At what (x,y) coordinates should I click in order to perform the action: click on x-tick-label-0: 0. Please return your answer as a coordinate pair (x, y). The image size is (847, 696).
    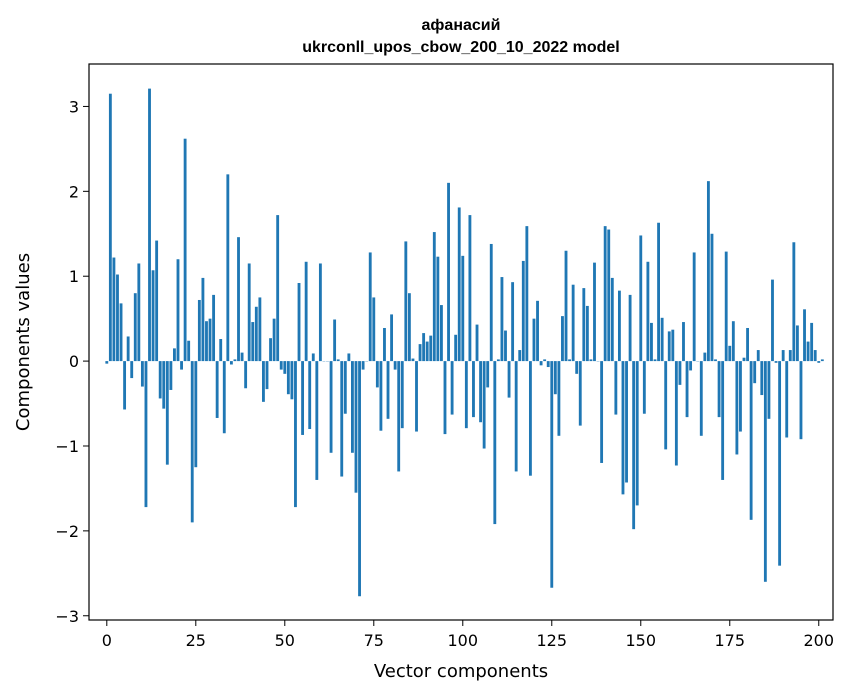
    Looking at the image, I should click on (107, 640).